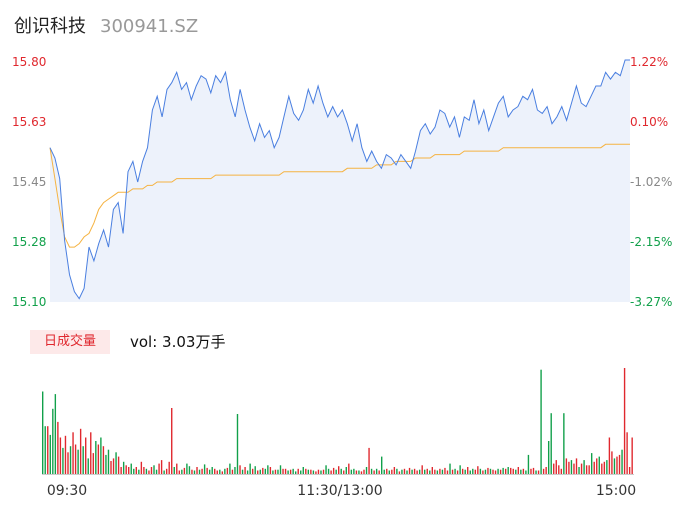  What do you see at coordinates (651, 242) in the screenshot?
I see `y-right-tick-label: -2.15%` at bounding box center [651, 242].